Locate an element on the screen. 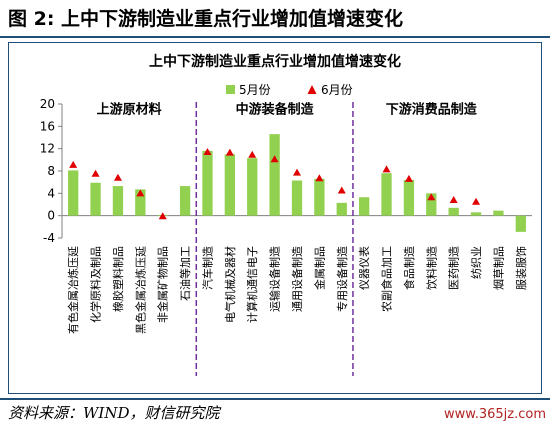  group-labels: 上游原材料 中游装备制造 下游消费品制造 is located at coordinates (287, 109).